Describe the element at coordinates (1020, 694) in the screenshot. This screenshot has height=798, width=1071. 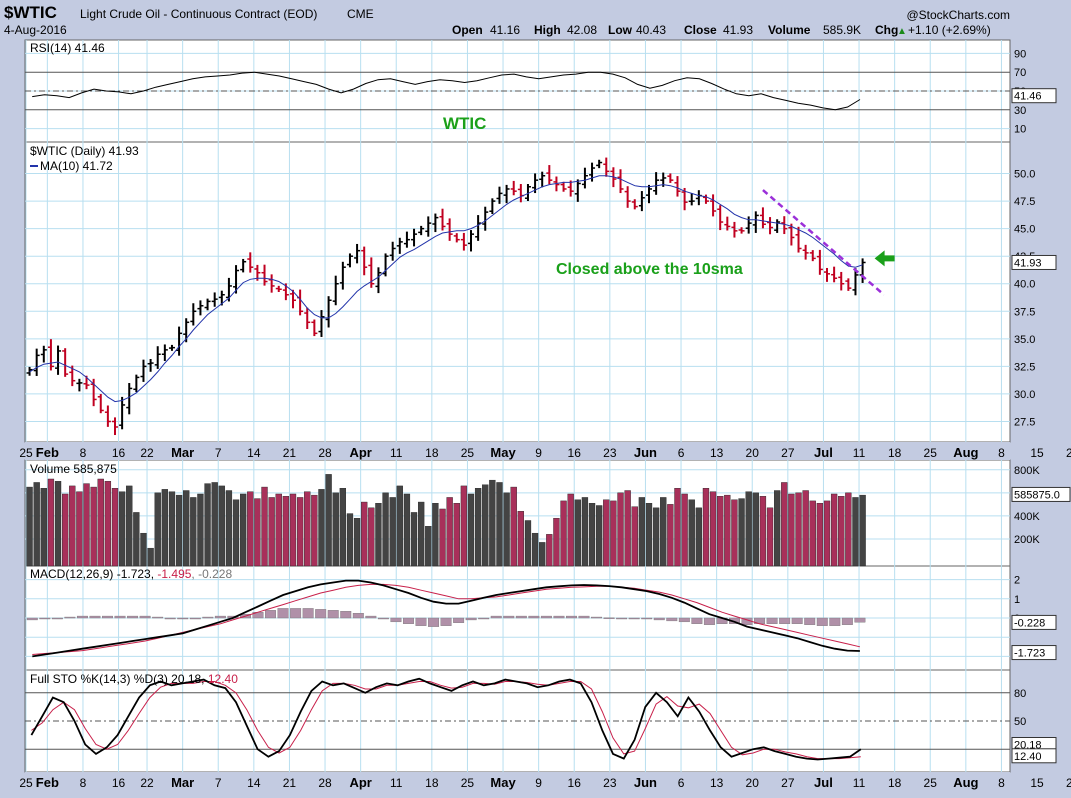
I see `sto-tick-label: 80` at that location.